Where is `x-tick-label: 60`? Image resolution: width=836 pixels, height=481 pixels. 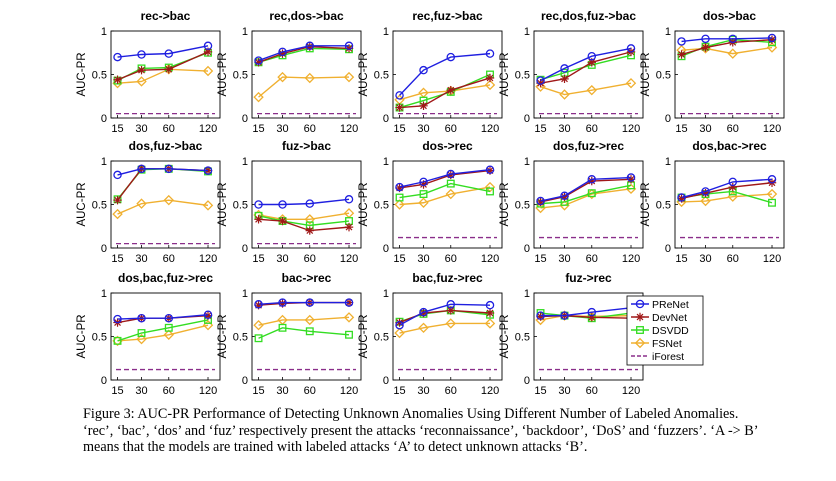
x-tick-label: 60 is located at coordinates (592, 391).